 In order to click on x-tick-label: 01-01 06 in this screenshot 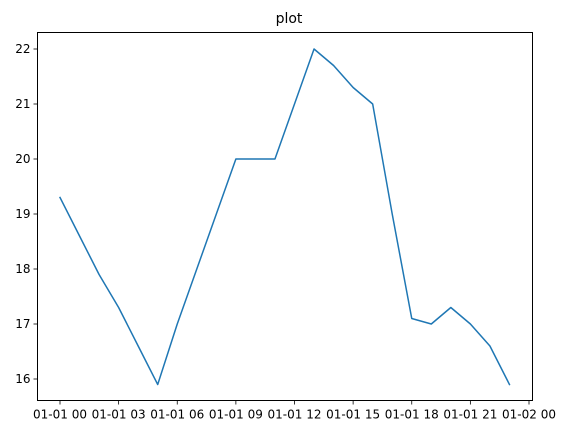, I will do `click(177, 415)`.